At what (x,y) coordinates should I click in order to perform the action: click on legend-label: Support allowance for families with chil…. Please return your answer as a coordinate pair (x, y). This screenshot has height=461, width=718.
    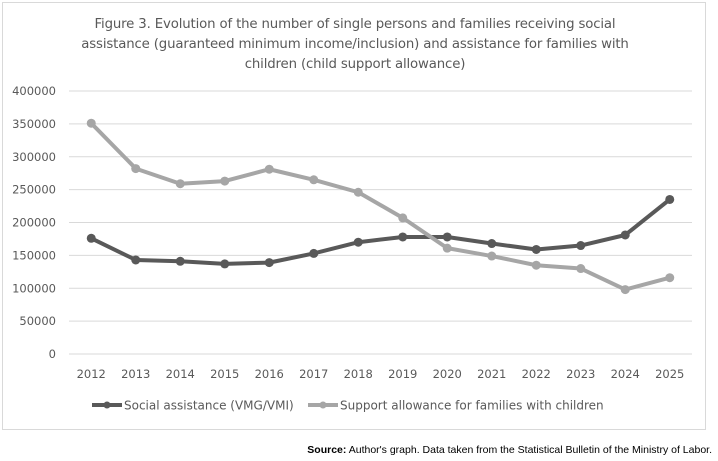
    Looking at the image, I should click on (472, 406).